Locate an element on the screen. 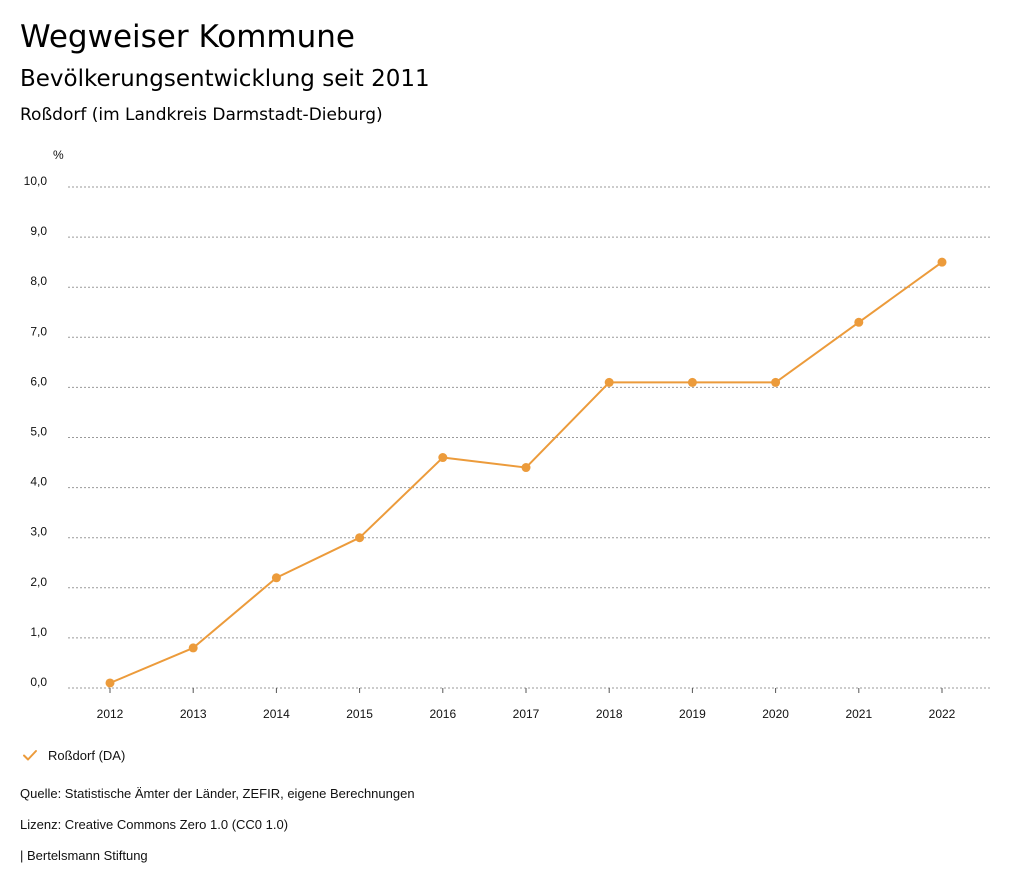 The image size is (1024, 888). y-tick-label: 2,0 is located at coordinates (38, 582).